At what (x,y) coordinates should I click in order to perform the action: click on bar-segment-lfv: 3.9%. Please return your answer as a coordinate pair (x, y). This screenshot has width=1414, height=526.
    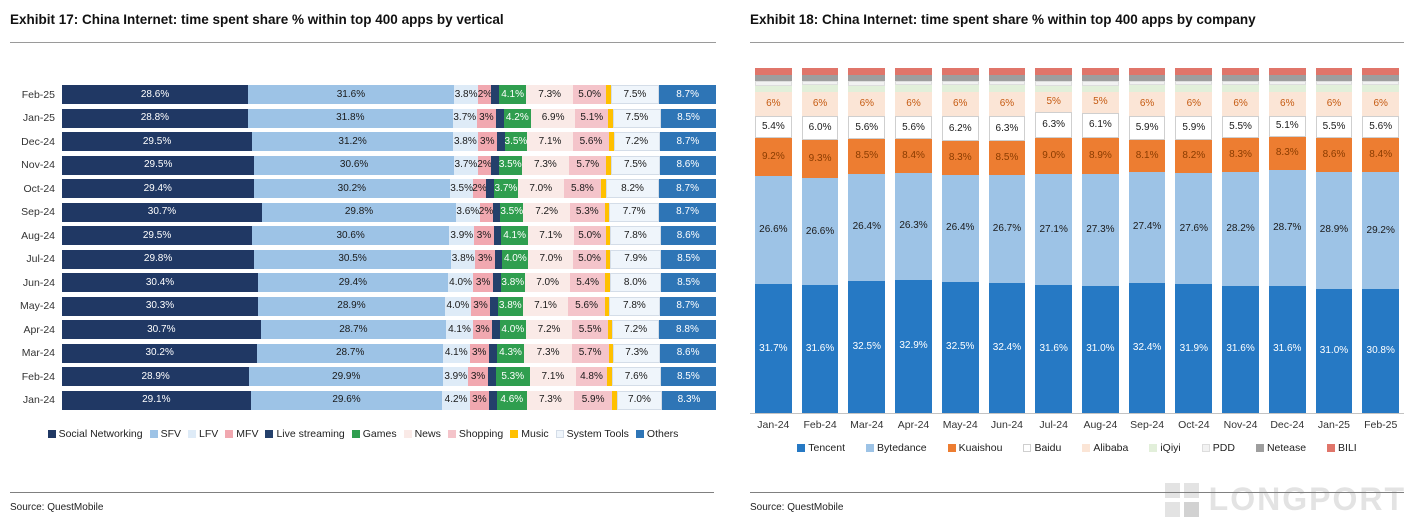
    Looking at the image, I should click on (462, 236).